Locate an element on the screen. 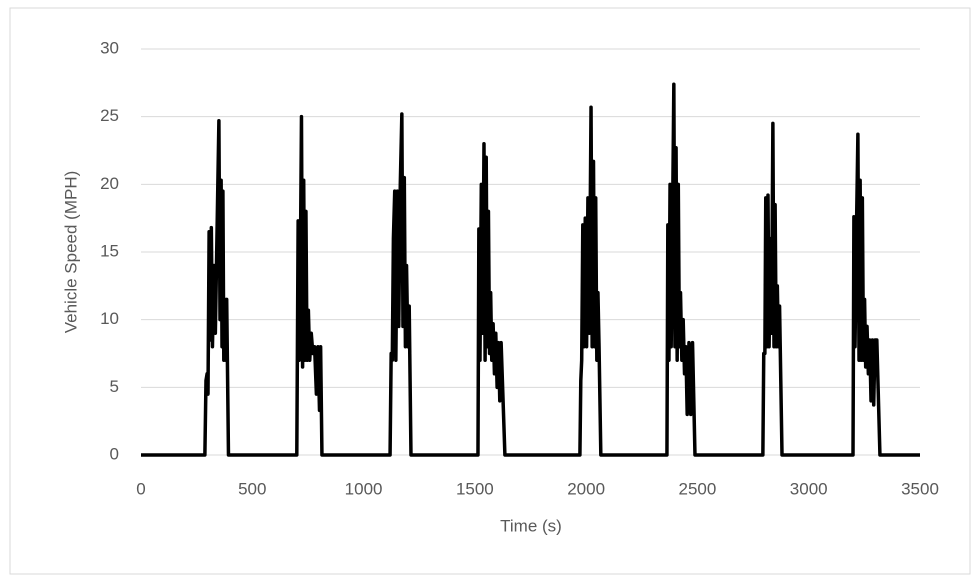  x-tick-label: 3500 is located at coordinates (920, 488).